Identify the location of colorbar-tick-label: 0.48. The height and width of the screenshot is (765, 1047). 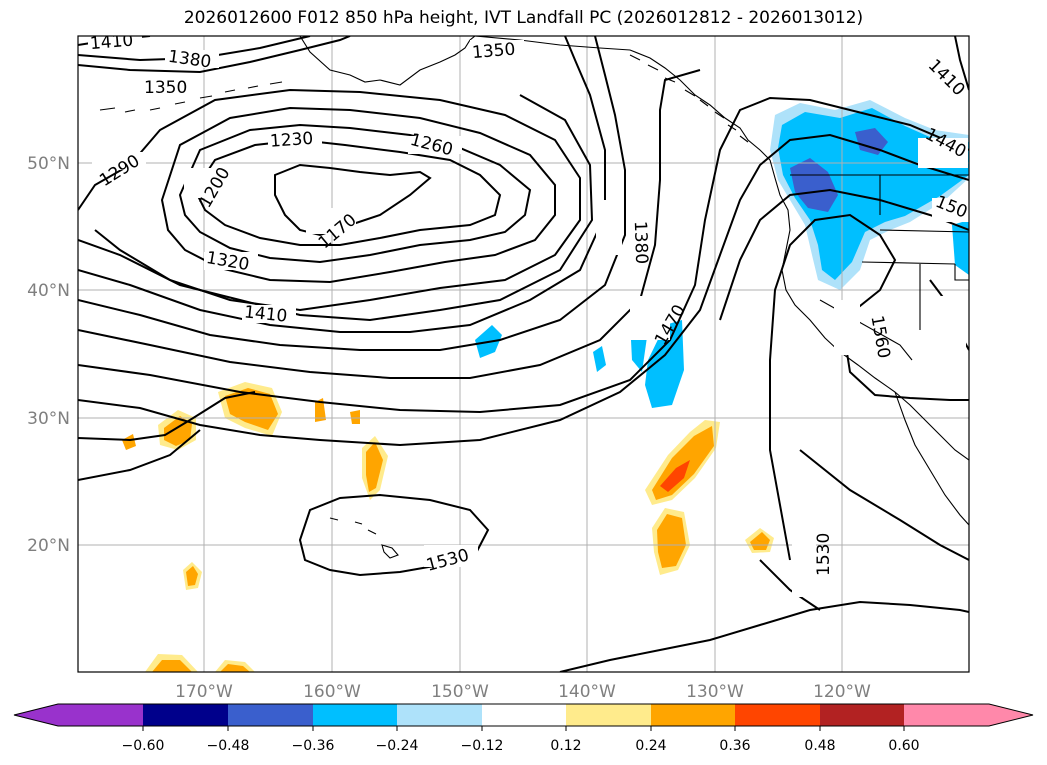
(819, 746).